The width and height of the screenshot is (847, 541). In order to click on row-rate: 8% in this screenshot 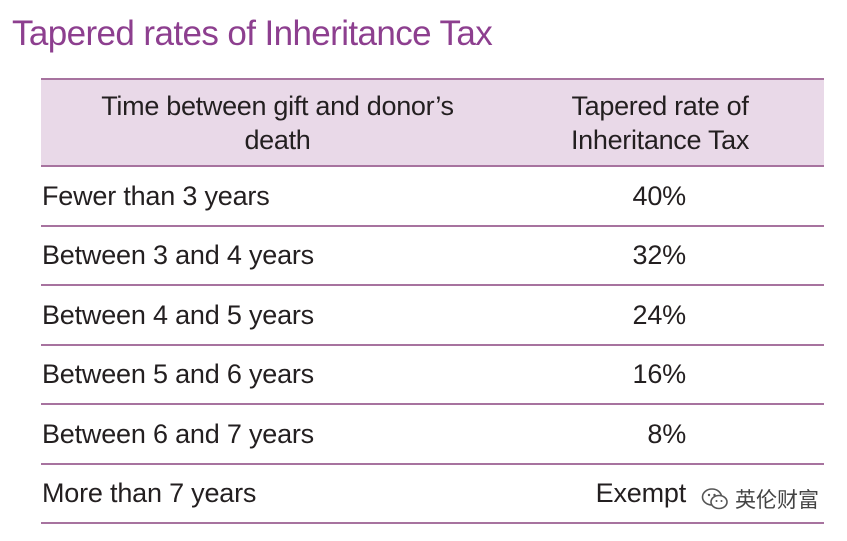, I will do `click(666, 433)`.